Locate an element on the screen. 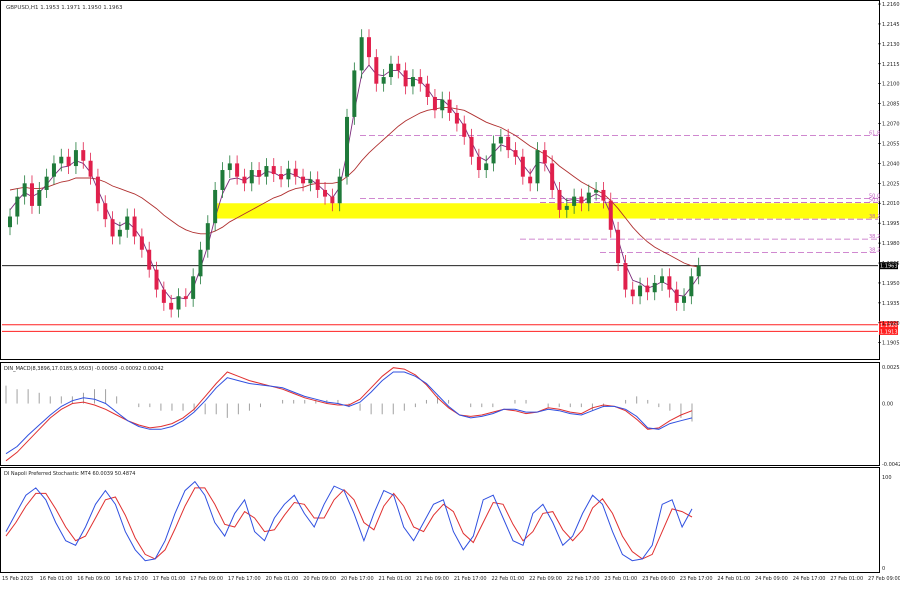 This screenshot has width=900, height=589. time-axis-label: 21 Feb 01:00 is located at coordinates (395, 579).